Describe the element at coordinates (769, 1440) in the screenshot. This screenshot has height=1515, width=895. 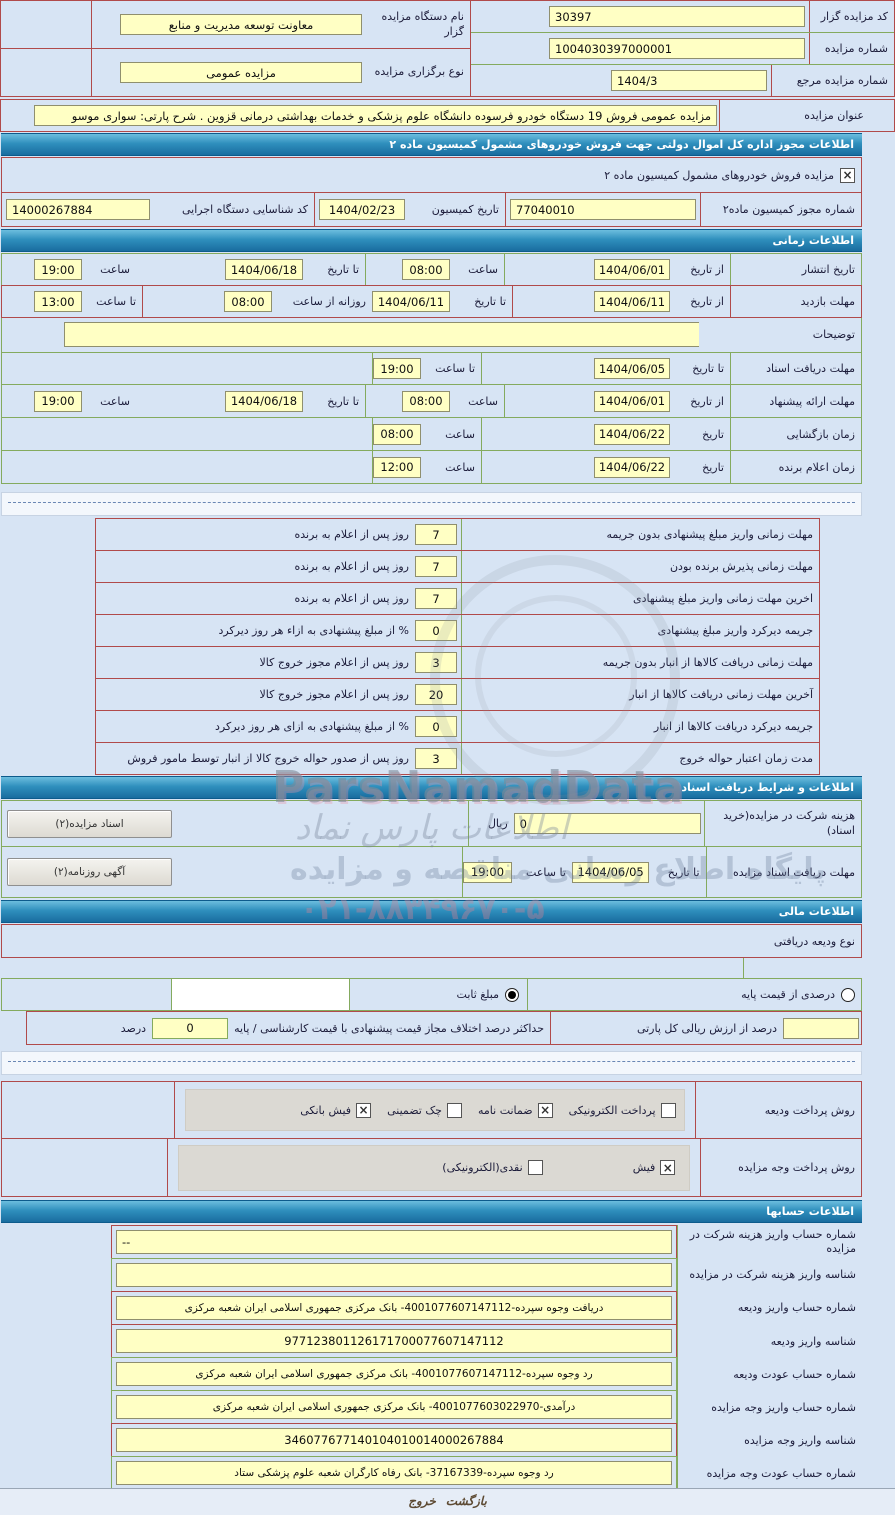
I see `account-label: شناسه واریز وجه مزایده` at that location.